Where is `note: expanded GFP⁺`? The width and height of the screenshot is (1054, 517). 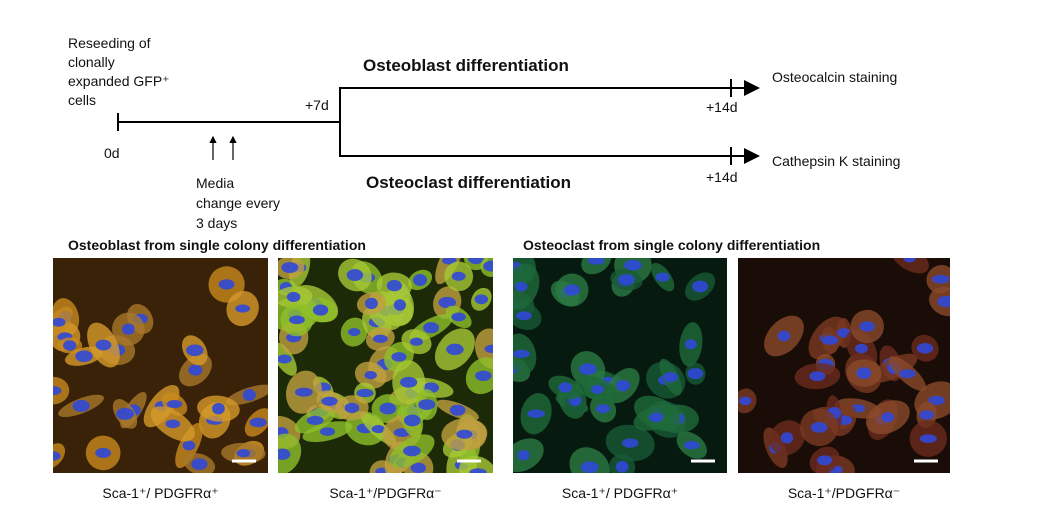
note: expanded GFP⁺ is located at coordinates (119, 81).